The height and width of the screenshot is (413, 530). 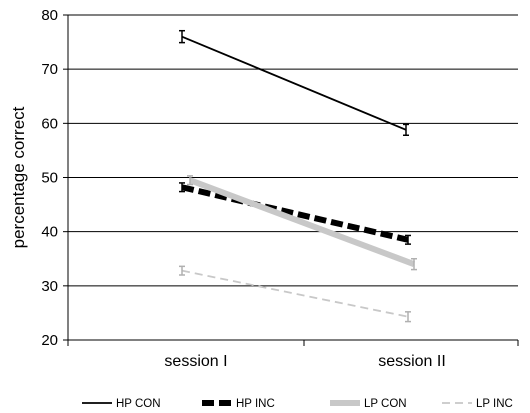 I want to click on legend-label: HP CON, so click(x=138, y=404).